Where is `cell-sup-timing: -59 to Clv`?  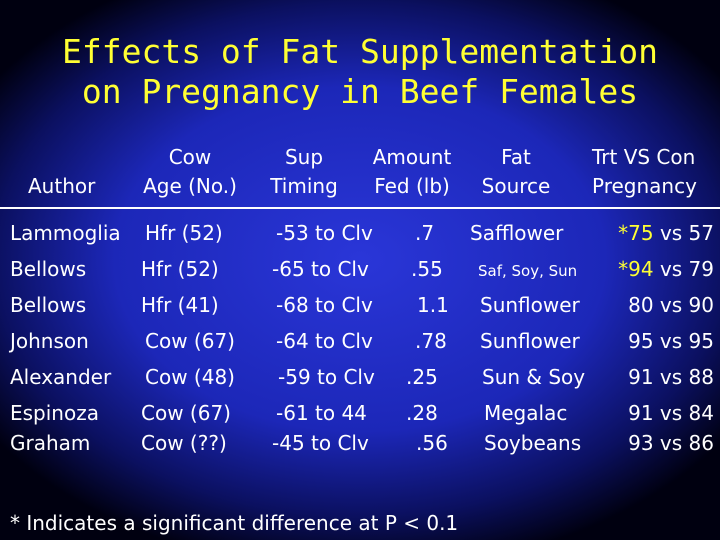 cell-sup-timing: -59 to Clv is located at coordinates (326, 377).